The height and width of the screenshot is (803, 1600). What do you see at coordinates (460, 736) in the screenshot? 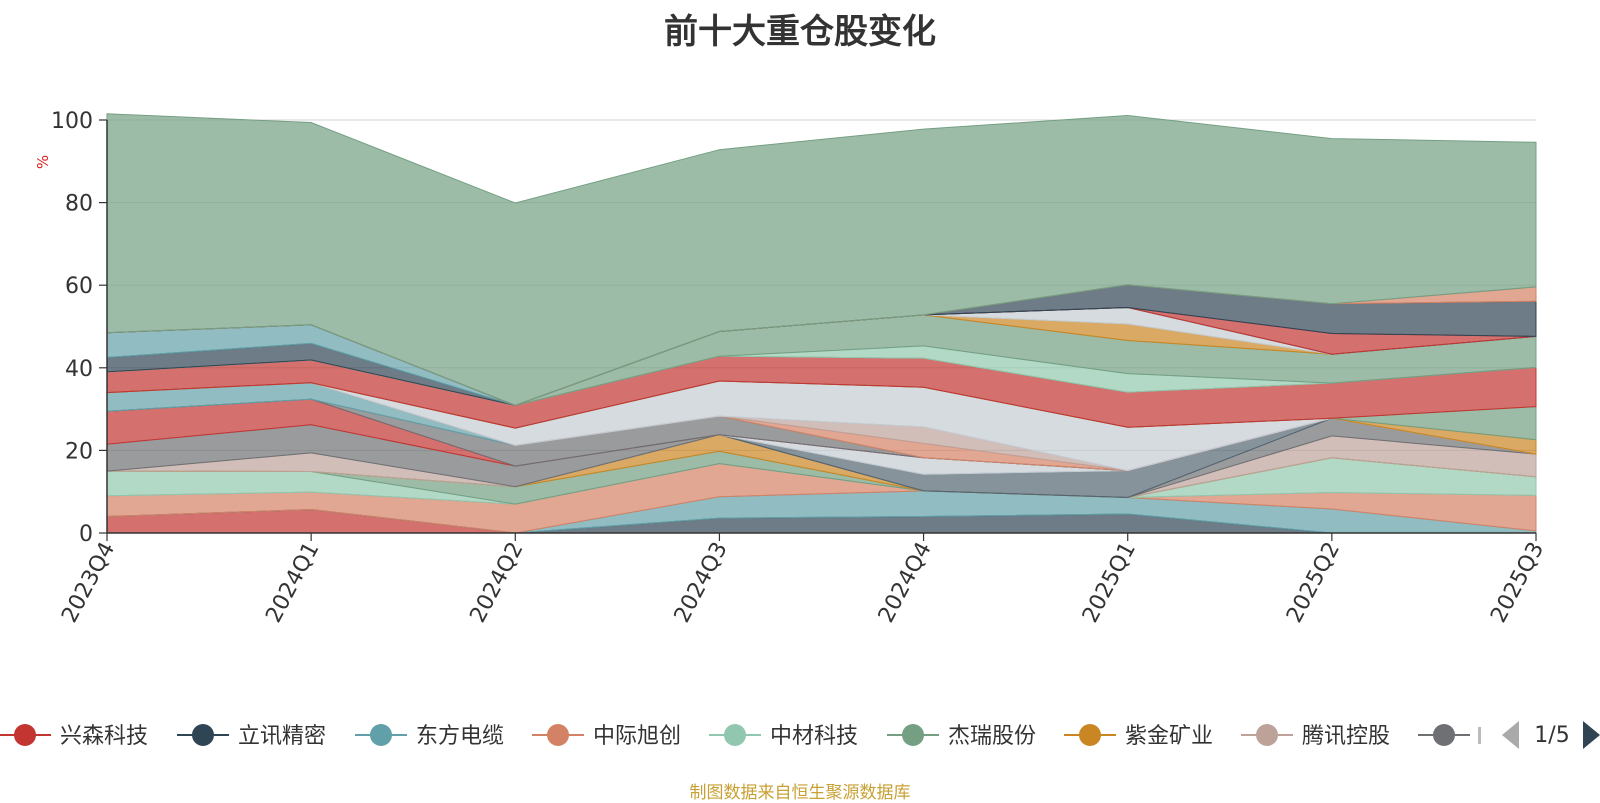
I see `legend-label-2: 东方电缆` at bounding box center [460, 736].